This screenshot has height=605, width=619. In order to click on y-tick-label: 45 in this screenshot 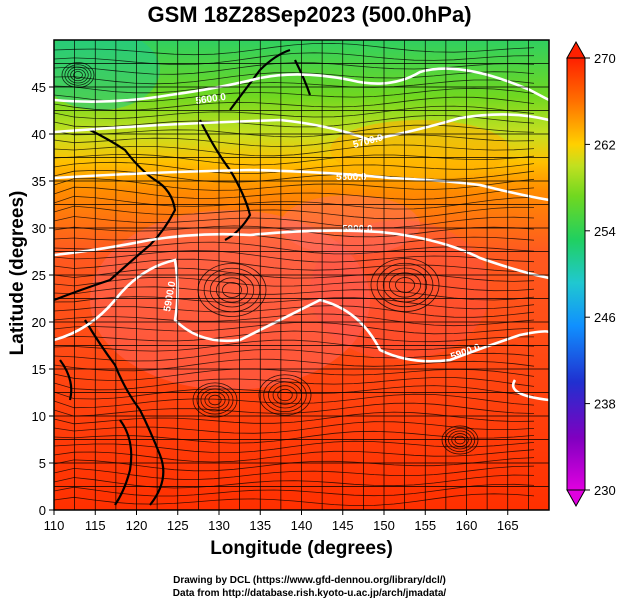, I will do `click(39, 87)`.